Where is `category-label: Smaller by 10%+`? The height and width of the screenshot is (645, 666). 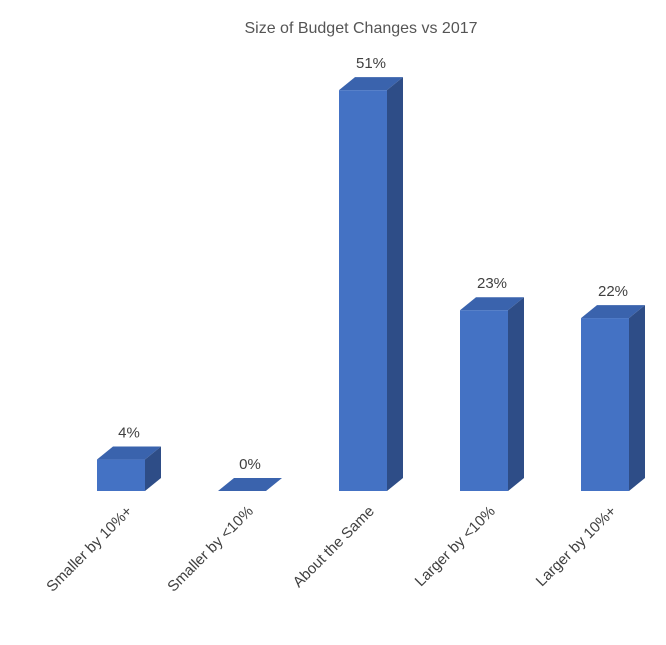
category-label: Smaller by 10%+ is located at coordinates (89, 549).